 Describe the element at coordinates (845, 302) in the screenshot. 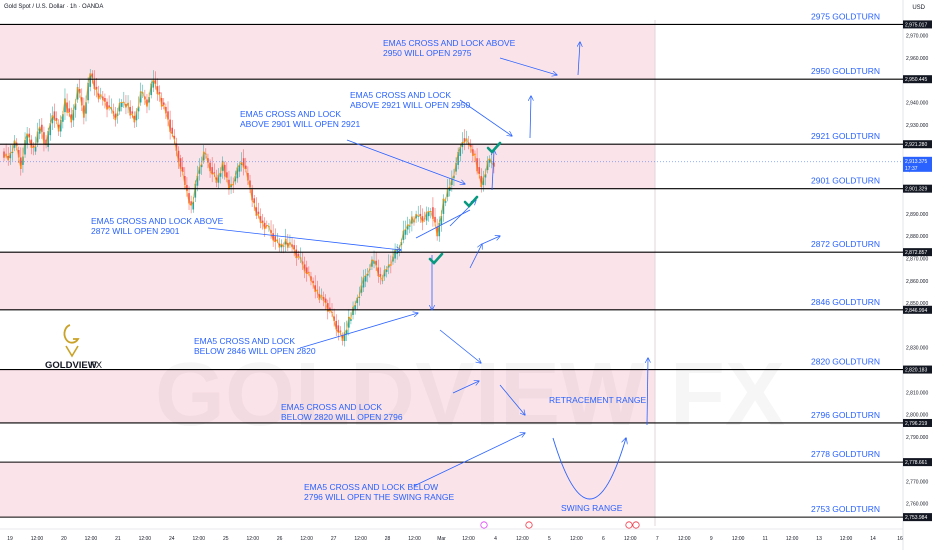

I see `level-label: 2846 GOLDTURN` at that location.